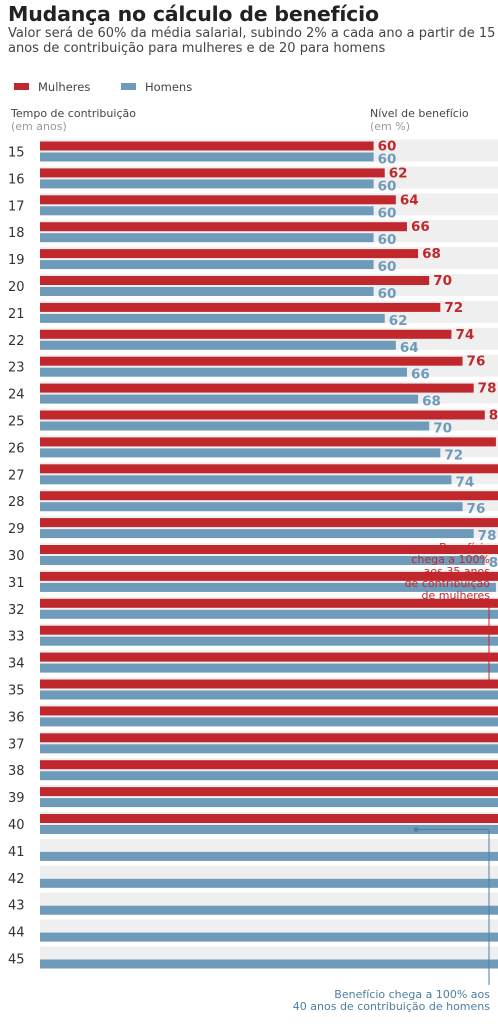 The width and height of the screenshot is (498, 1024). What do you see at coordinates (168, 87) in the screenshot?
I see `legend-label-men: Homens` at bounding box center [168, 87].